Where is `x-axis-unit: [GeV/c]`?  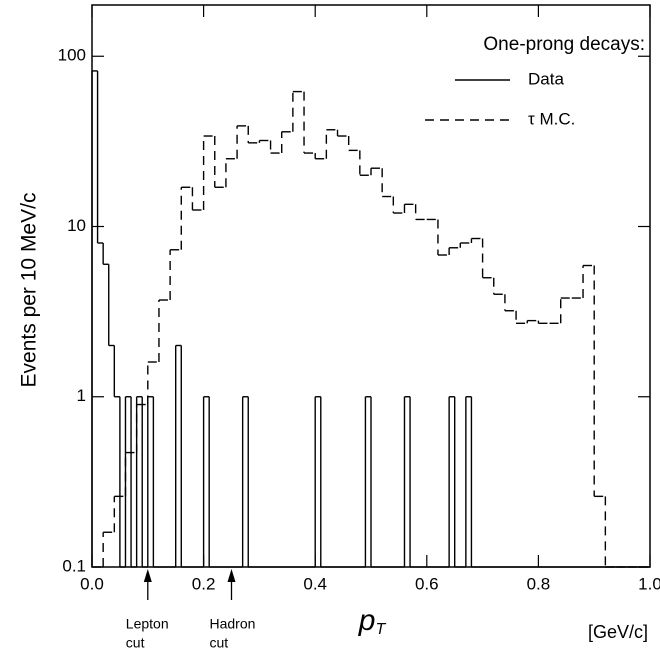 x-axis-unit: [GeV/c] is located at coordinates (618, 632).